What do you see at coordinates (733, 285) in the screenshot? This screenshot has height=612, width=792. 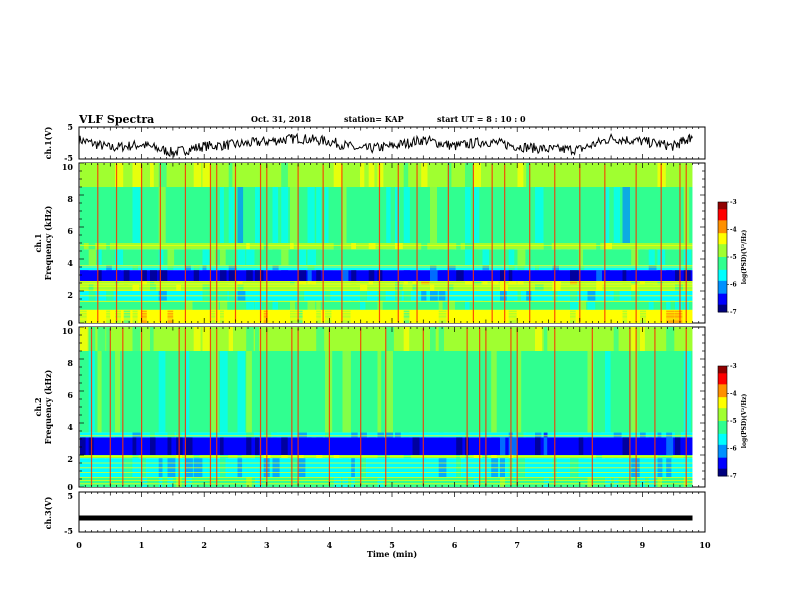 I see `colorbar-tick-label: -6` at bounding box center [733, 285].